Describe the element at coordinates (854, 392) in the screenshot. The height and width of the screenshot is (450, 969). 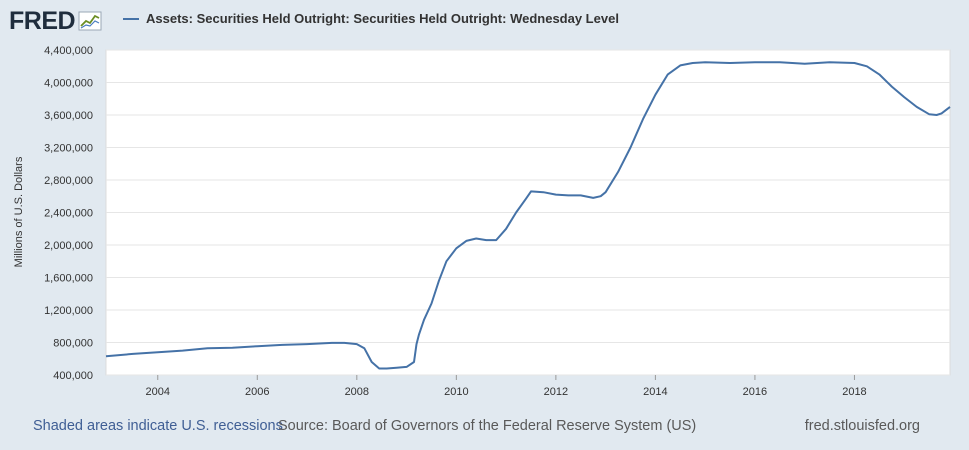
I see `x-tick-label: 2018` at that location.